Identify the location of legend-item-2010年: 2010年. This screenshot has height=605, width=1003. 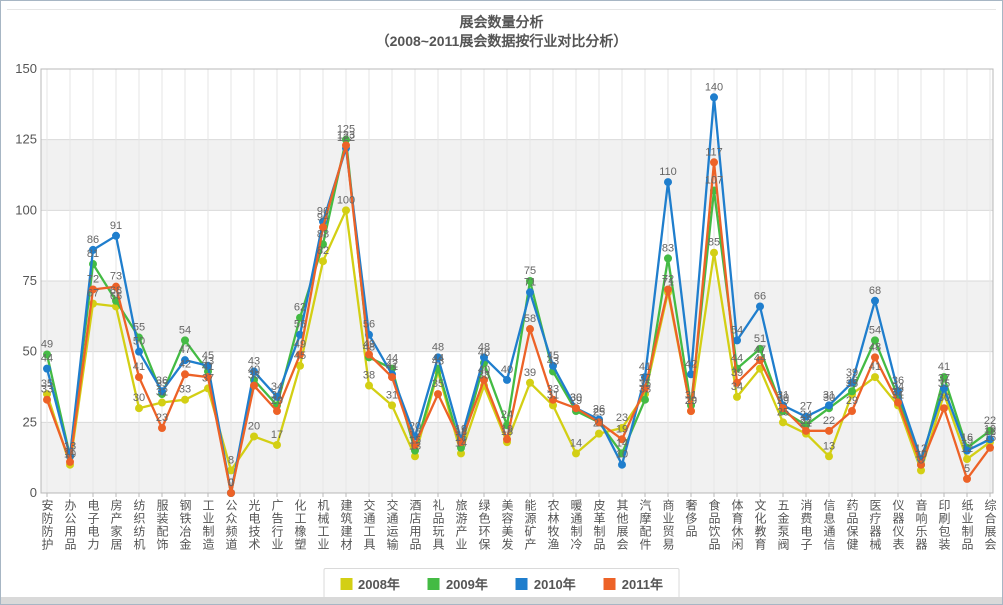
(545, 583).